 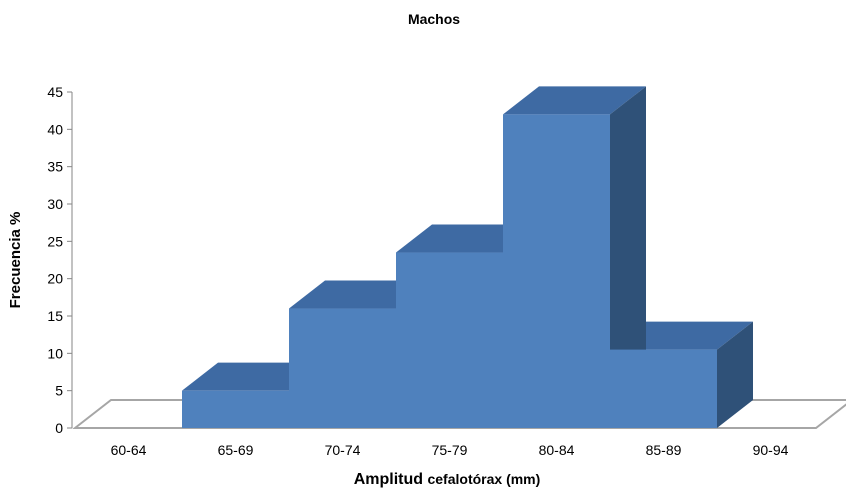 I want to click on x-tick-label: 85-89, so click(x=664, y=450).